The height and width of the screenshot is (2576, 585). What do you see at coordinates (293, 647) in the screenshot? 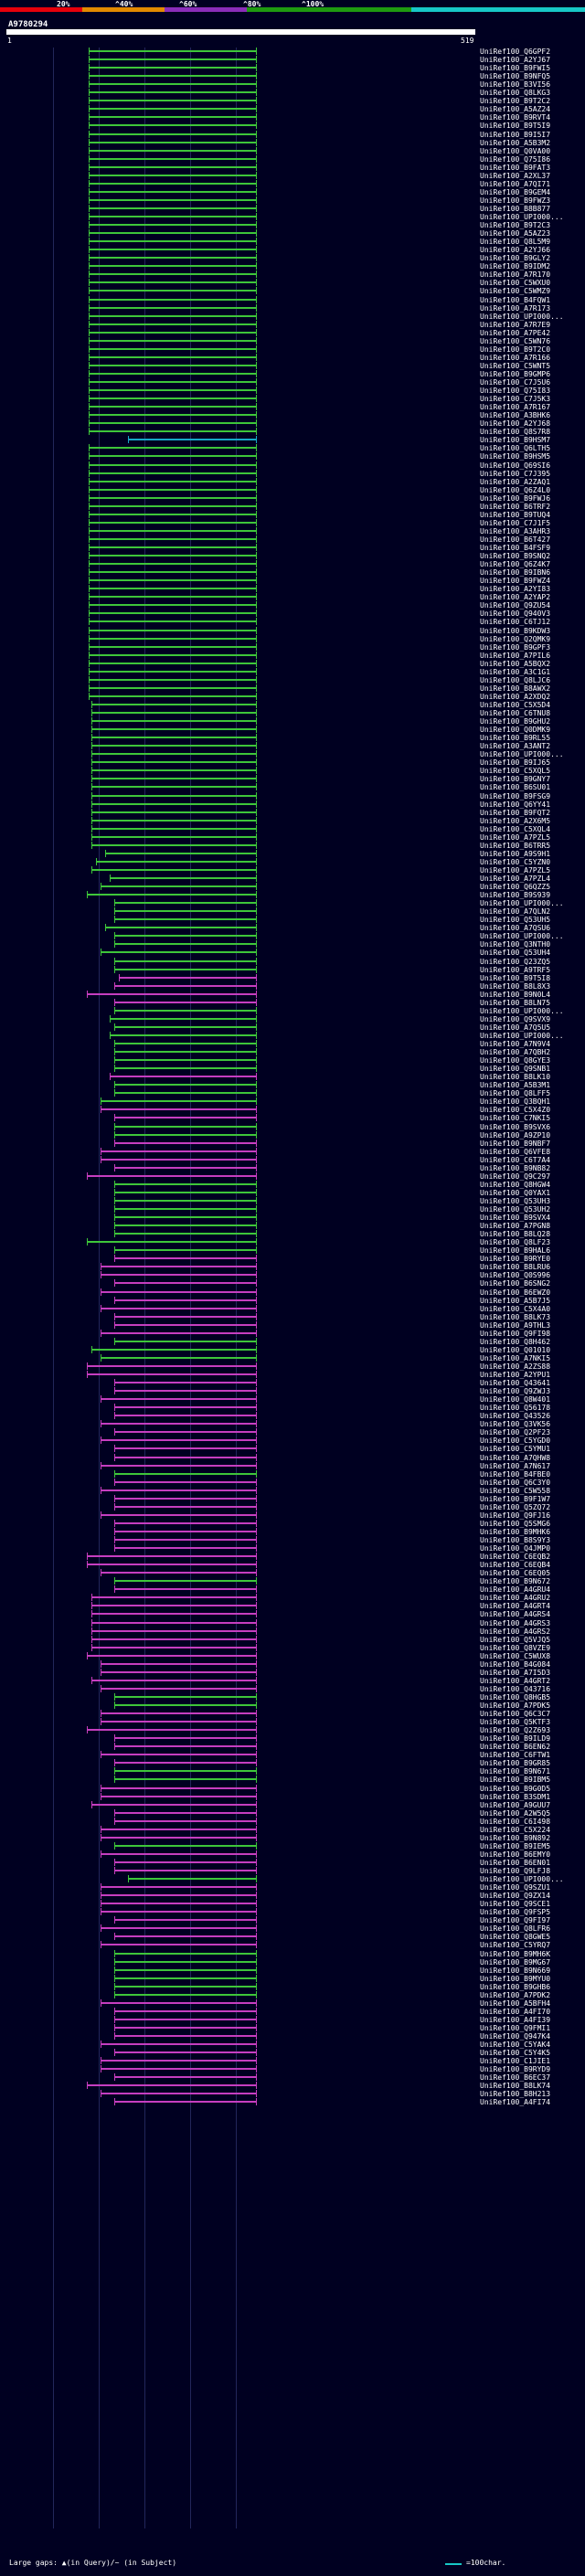
I see `hit-row: UniRef100_B9GPF3` at bounding box center [293, 647].